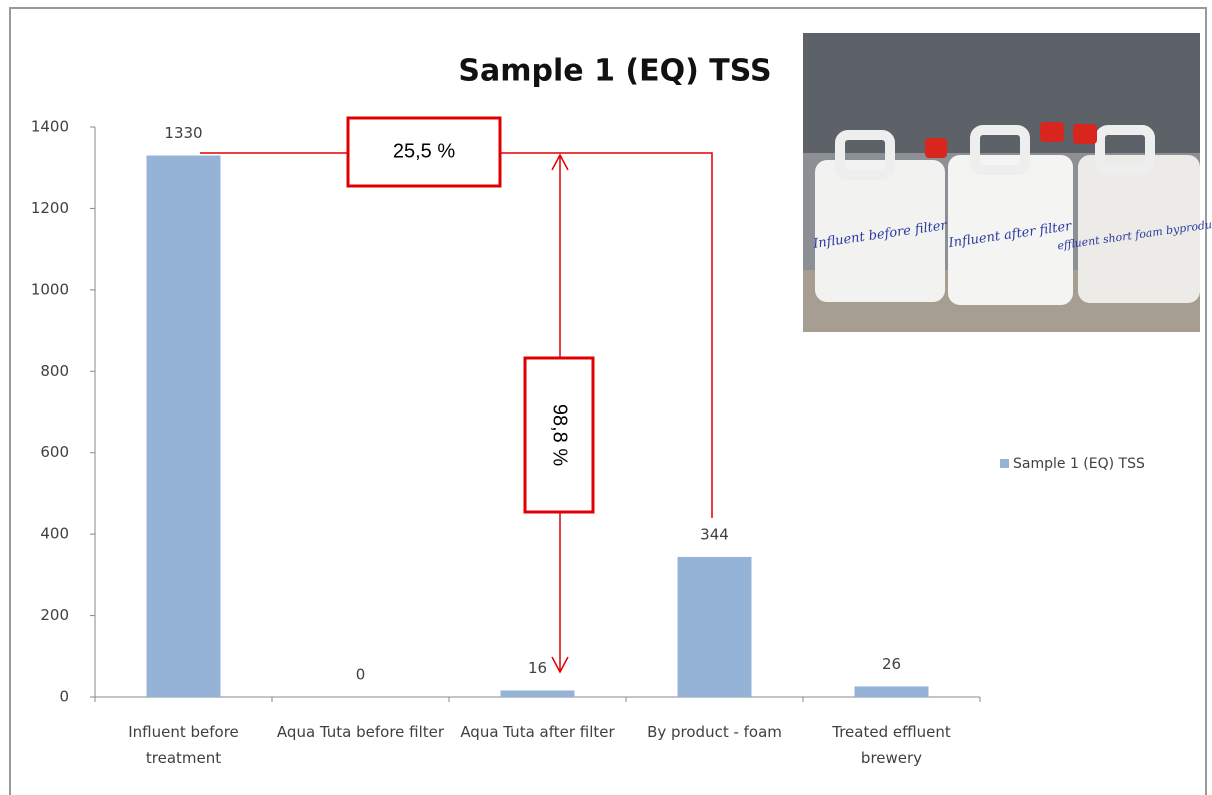 The height and width of the screenshot is (795, 1212). Describe the element at coordinates (50, 208) in the screenshot. I see `y-tick-label: 1200` at that location.